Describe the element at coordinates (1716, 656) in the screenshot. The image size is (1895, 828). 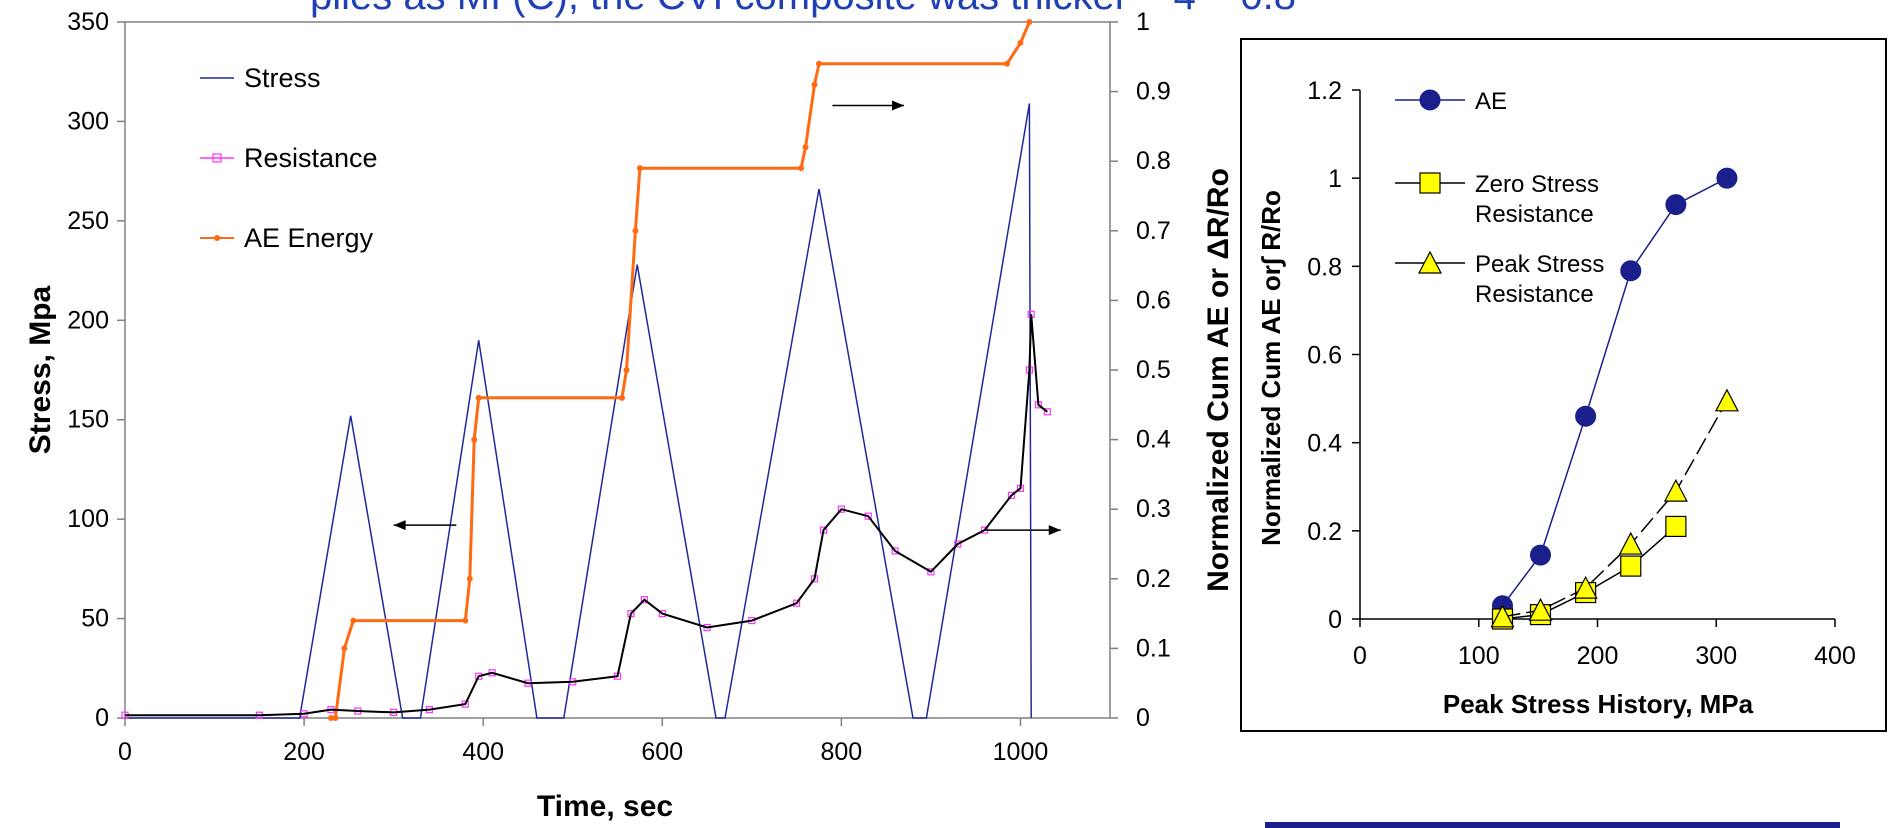
I see `x-tick-label: 300` at that location.